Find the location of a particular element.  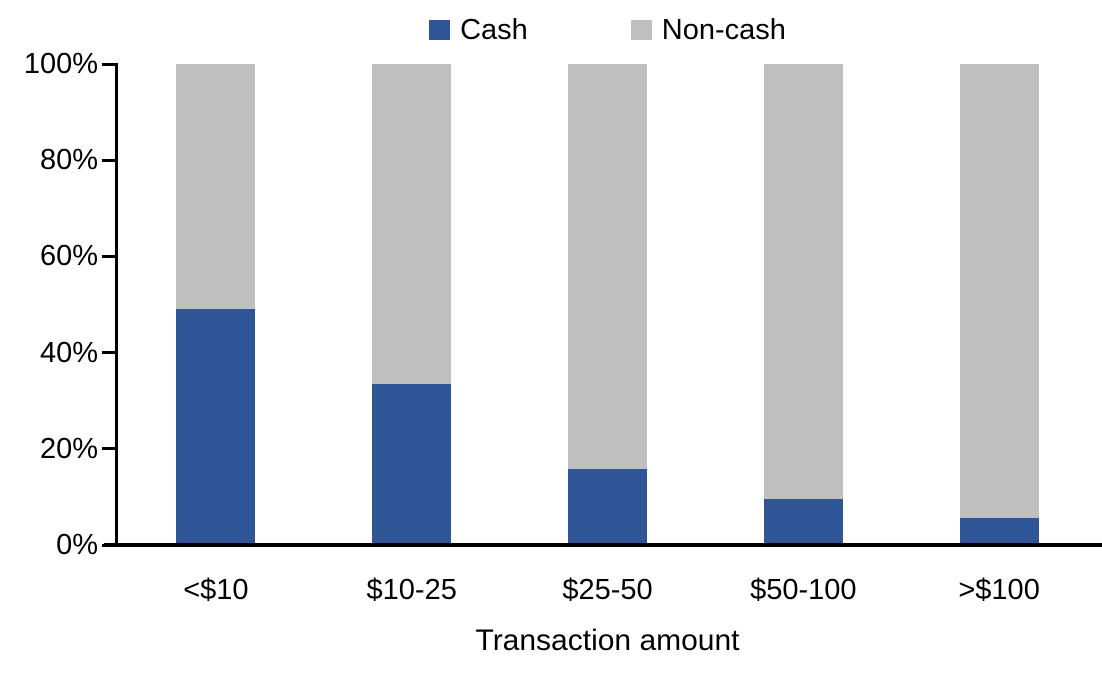

x-axis-category-label: $25-50 is located at coordinates (607, 590).